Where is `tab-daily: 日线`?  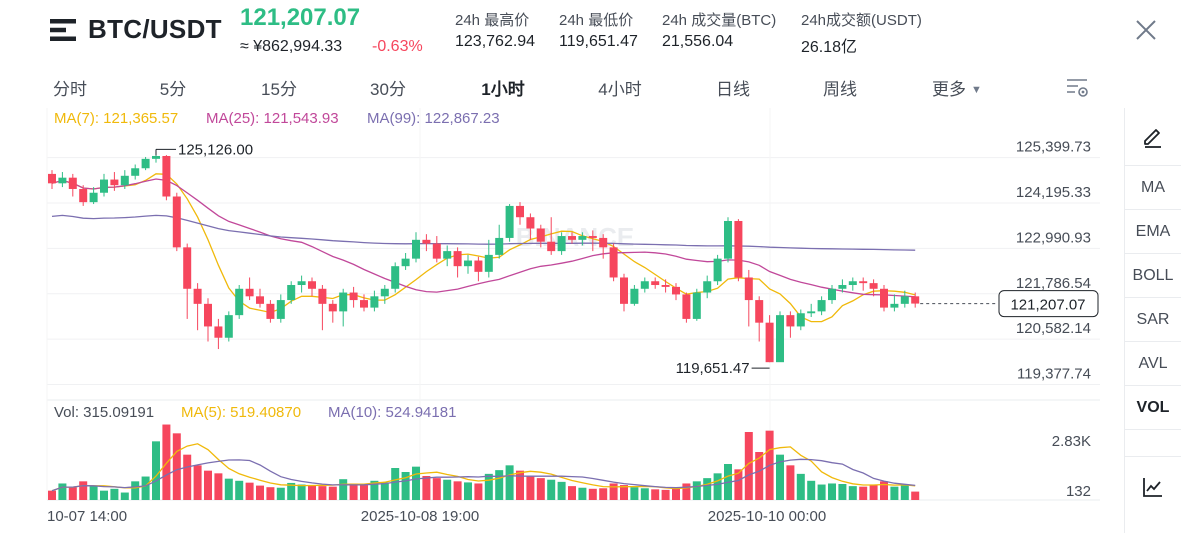 tab-daily: 日线 is located at coordinates (733, 87).